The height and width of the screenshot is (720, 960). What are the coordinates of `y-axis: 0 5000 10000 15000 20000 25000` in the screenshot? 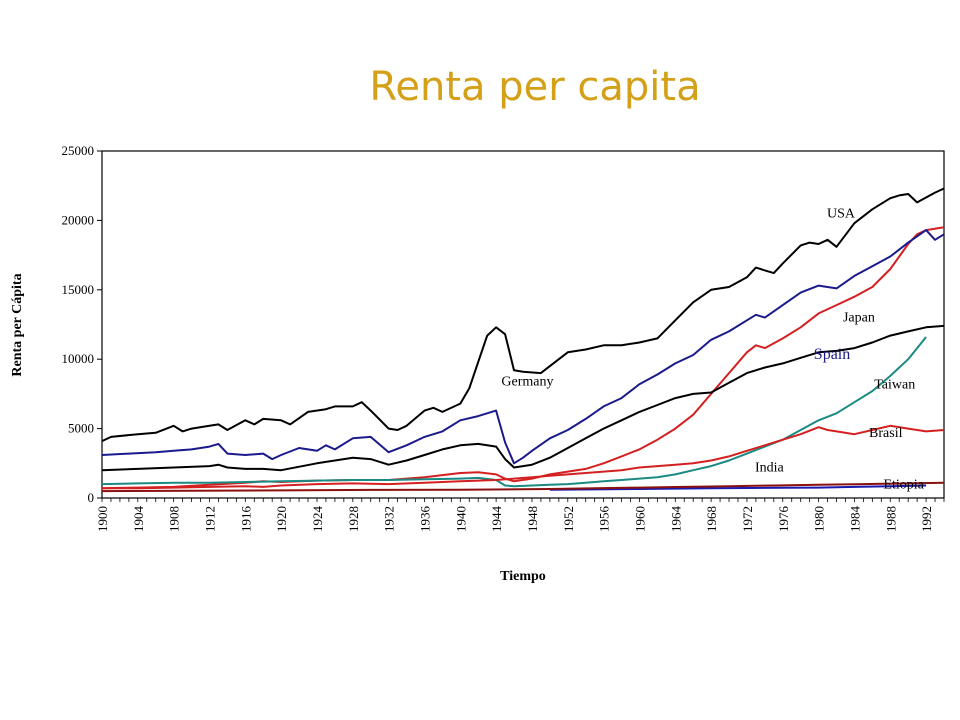 It's located at (82, 324).